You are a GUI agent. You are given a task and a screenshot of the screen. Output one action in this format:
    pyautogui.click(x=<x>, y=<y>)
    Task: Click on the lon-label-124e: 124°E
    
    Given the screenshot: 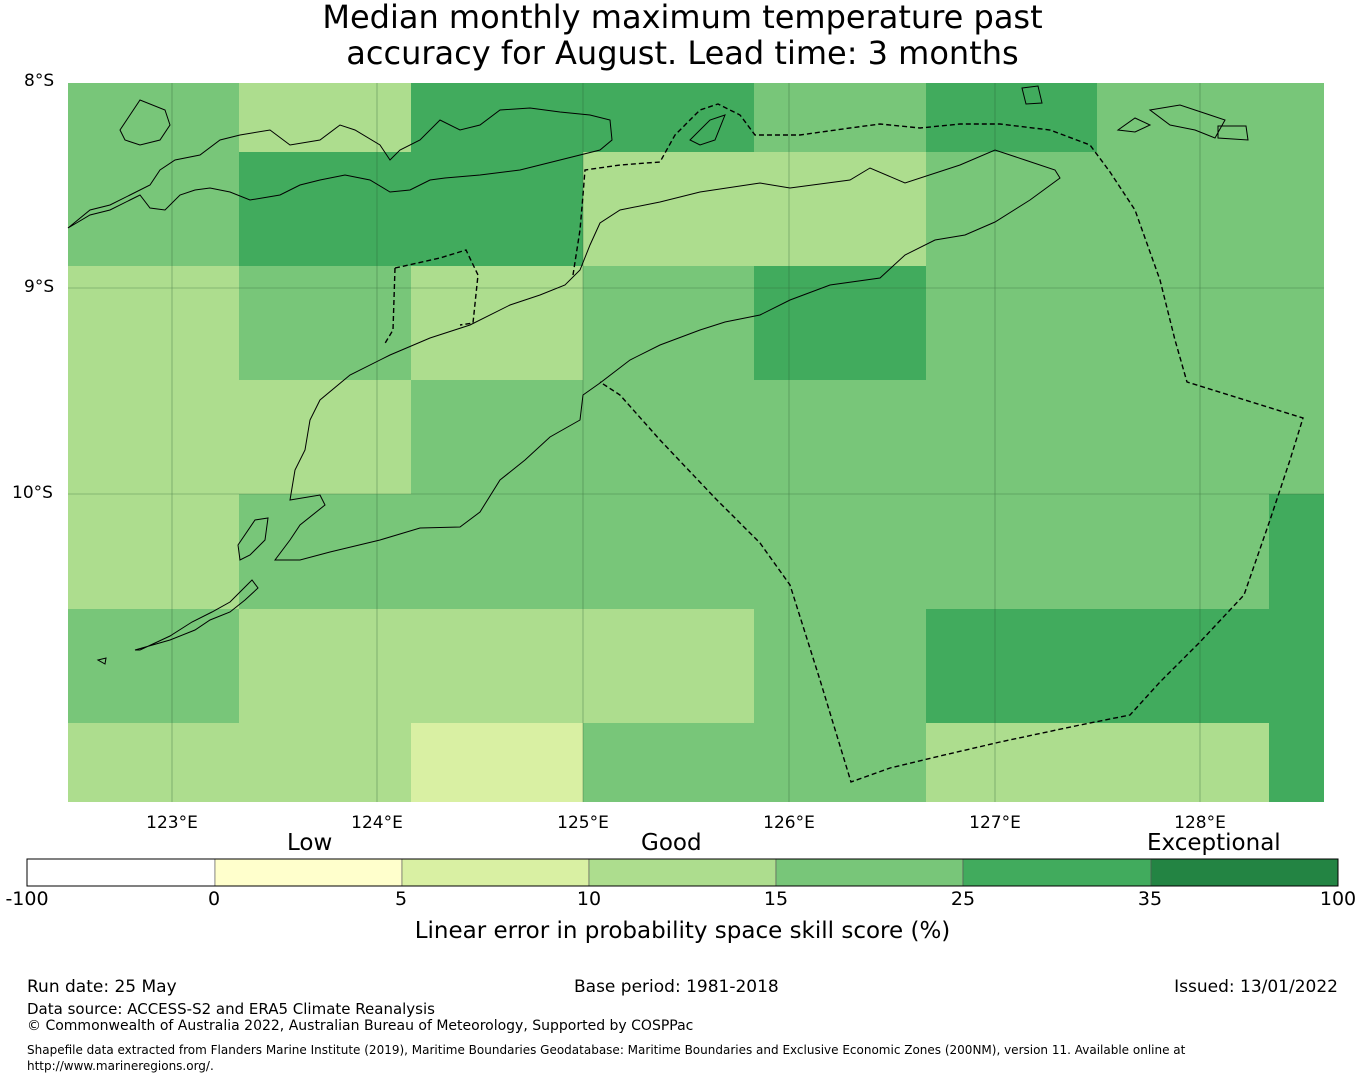 What is the action you would take?
    pyautogui.click(x=377, y=823)
    